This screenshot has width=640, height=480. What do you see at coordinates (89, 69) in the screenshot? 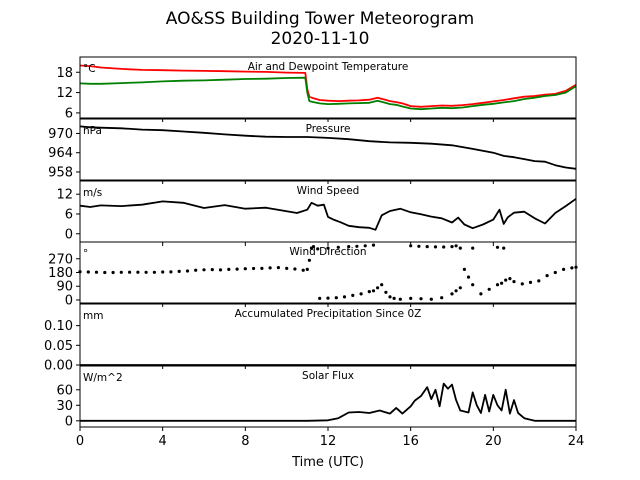
I see `temperature-unit-label: °C` at bounding box center [89, 69].